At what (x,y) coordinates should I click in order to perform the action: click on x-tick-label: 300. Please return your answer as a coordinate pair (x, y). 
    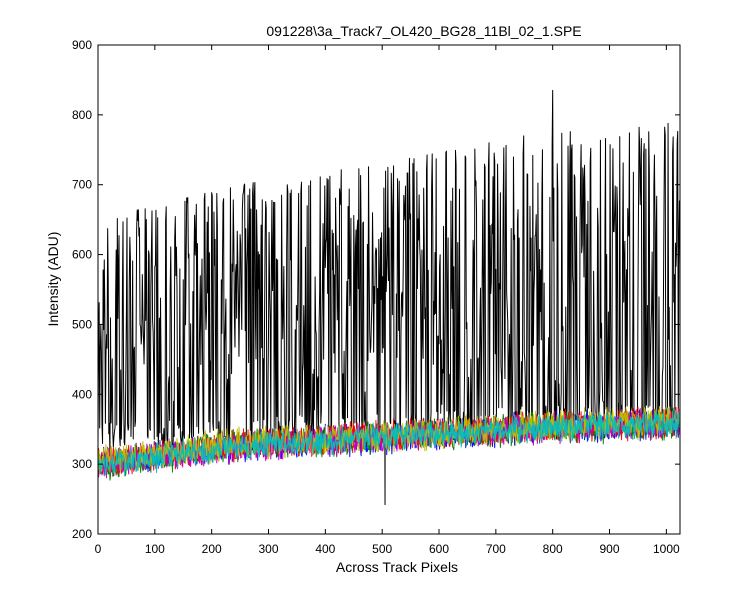
    Looking at the image, I should click on (268, 549).